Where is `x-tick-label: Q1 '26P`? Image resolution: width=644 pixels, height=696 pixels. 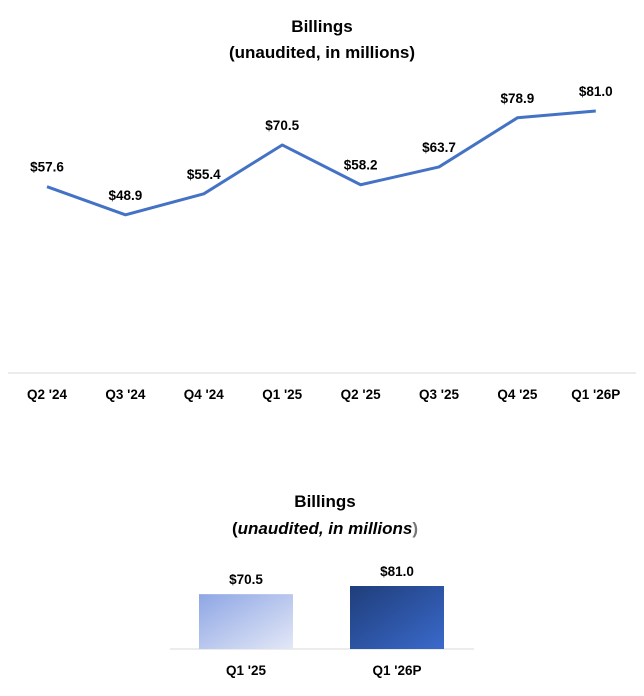
x-tick-label: Q1 '26P is located at coordinates (595, 394).